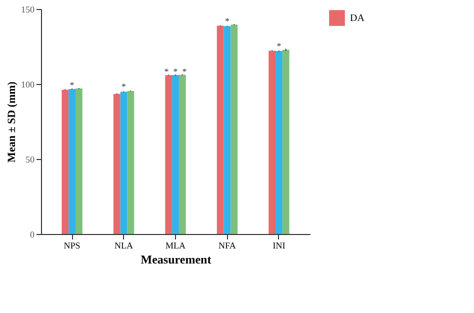 The width and height of the screenshot is (474, 313). I want to click on y-tick-label: 0, so click(32, 235).